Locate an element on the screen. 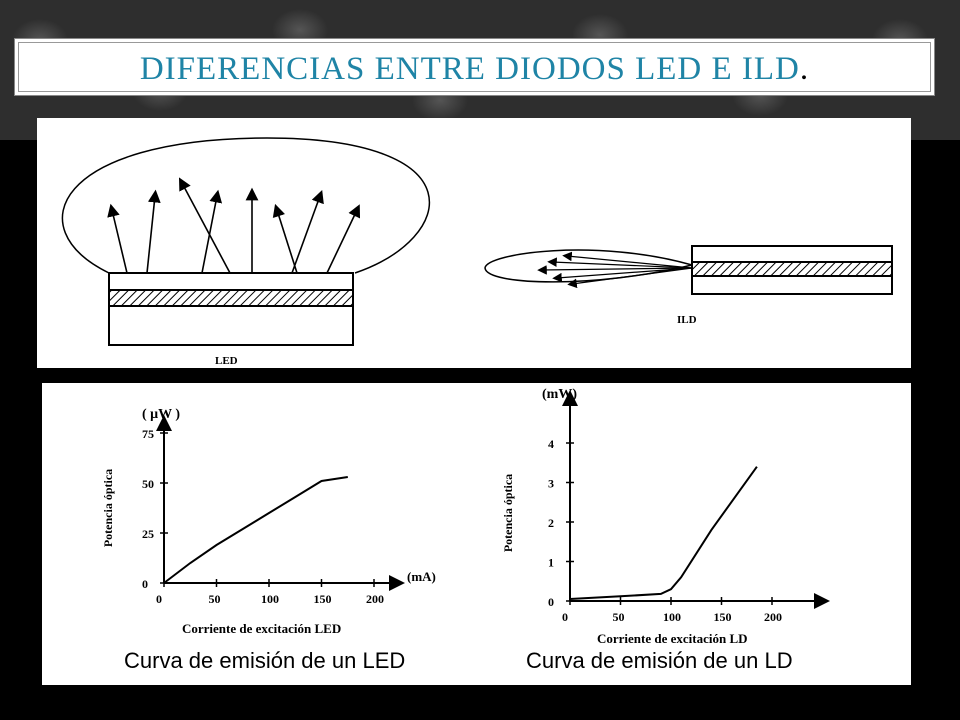  ild-active-layer is located at coordinates (792, 269).